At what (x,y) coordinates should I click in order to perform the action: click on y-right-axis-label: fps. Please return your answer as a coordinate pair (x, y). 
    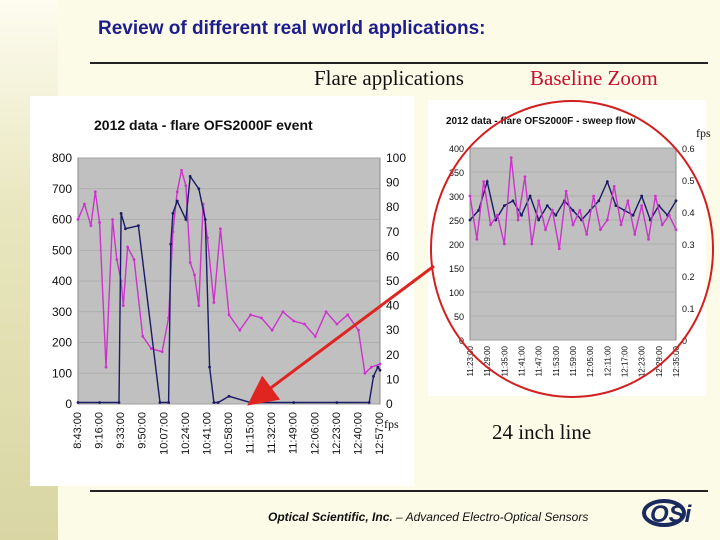
    Looking at the image, I should click on (391, 424).